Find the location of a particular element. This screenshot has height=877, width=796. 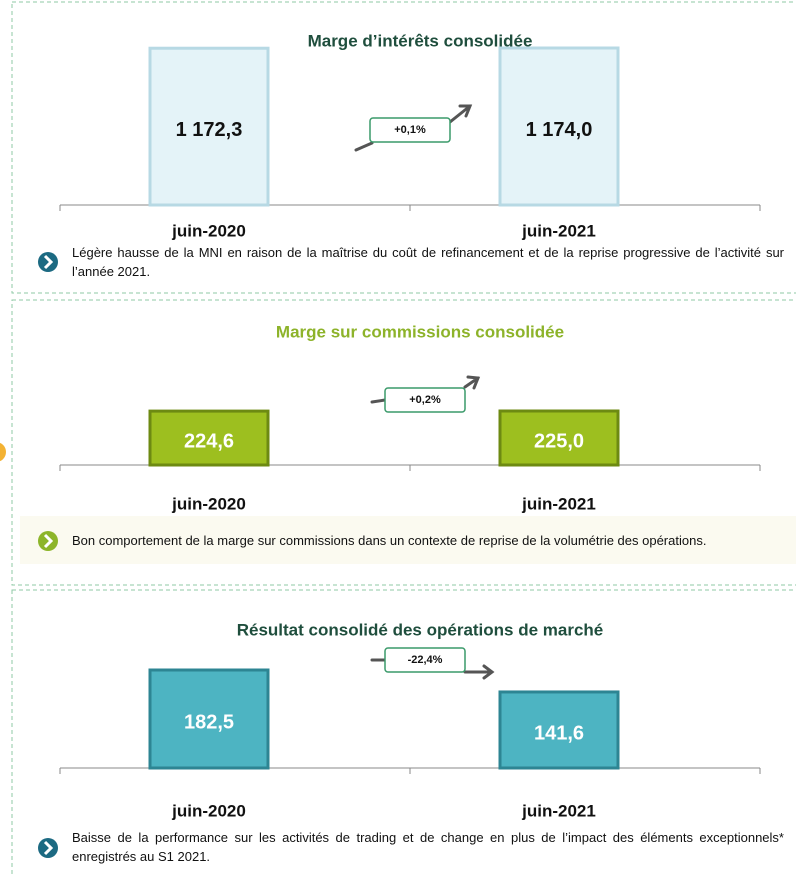

icons is located at coordinates (48, 555).